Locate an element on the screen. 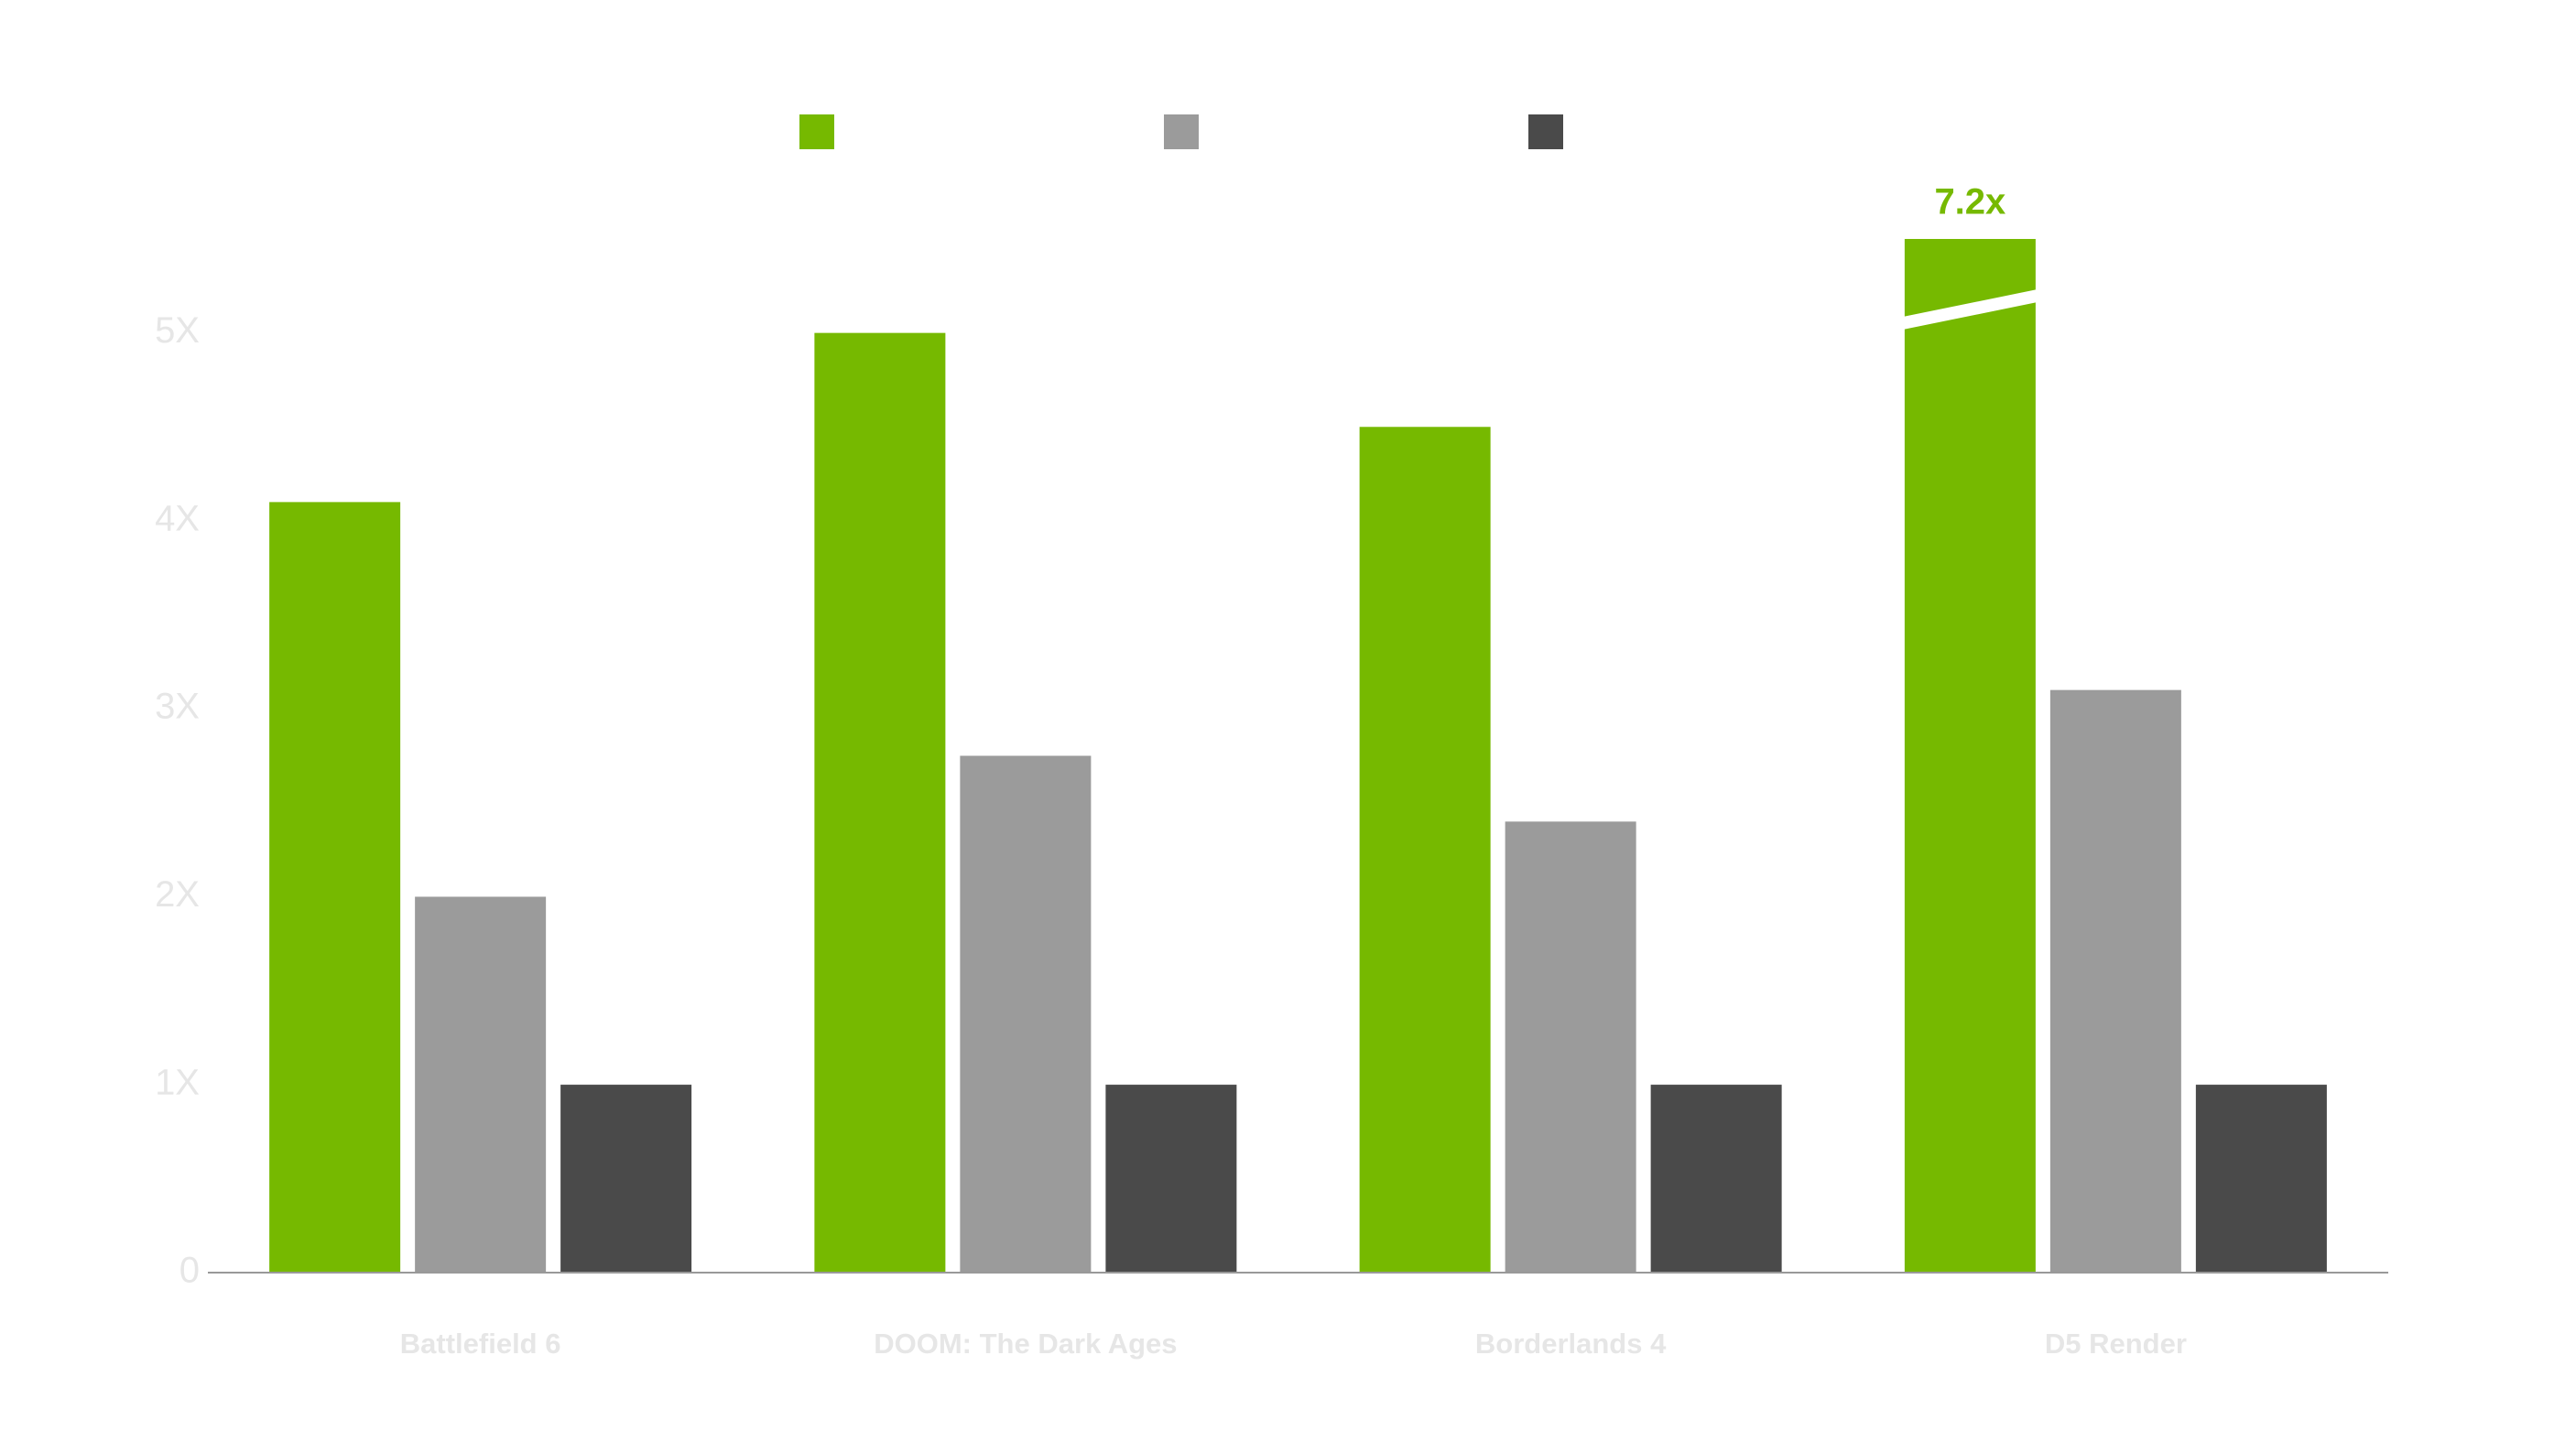  y-tick-label: 0 is located at coordinates (189, 1271).